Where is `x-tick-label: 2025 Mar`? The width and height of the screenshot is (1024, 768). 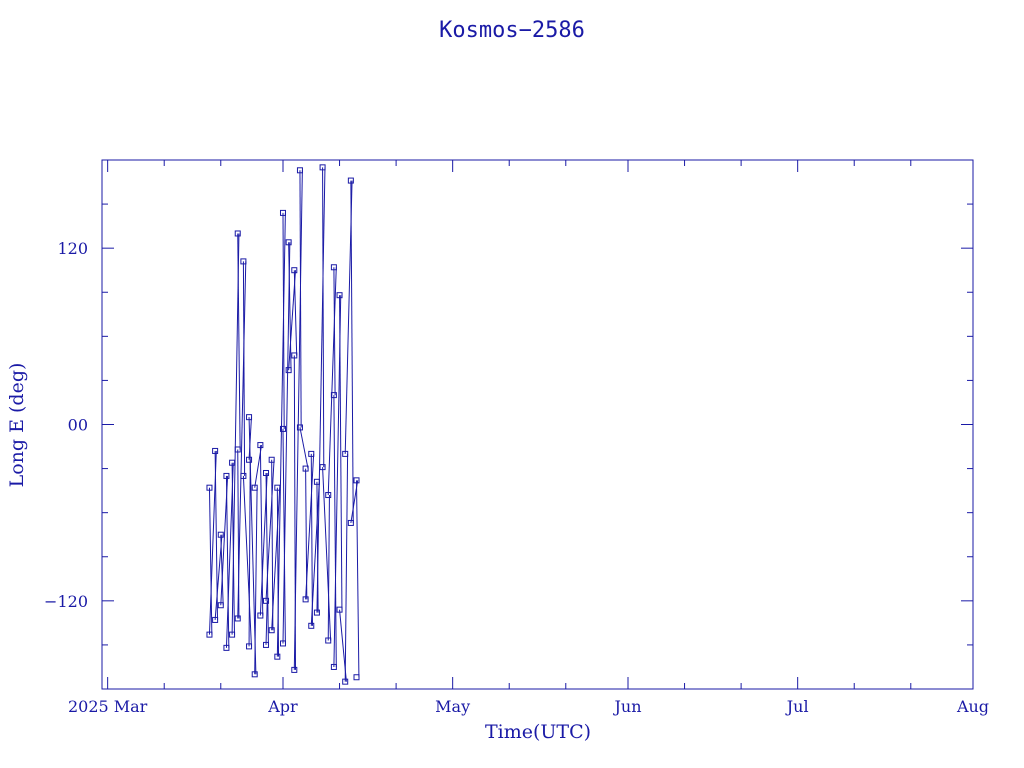 x-tick-label: 2025 Mar is located at coordinates (108, 706).